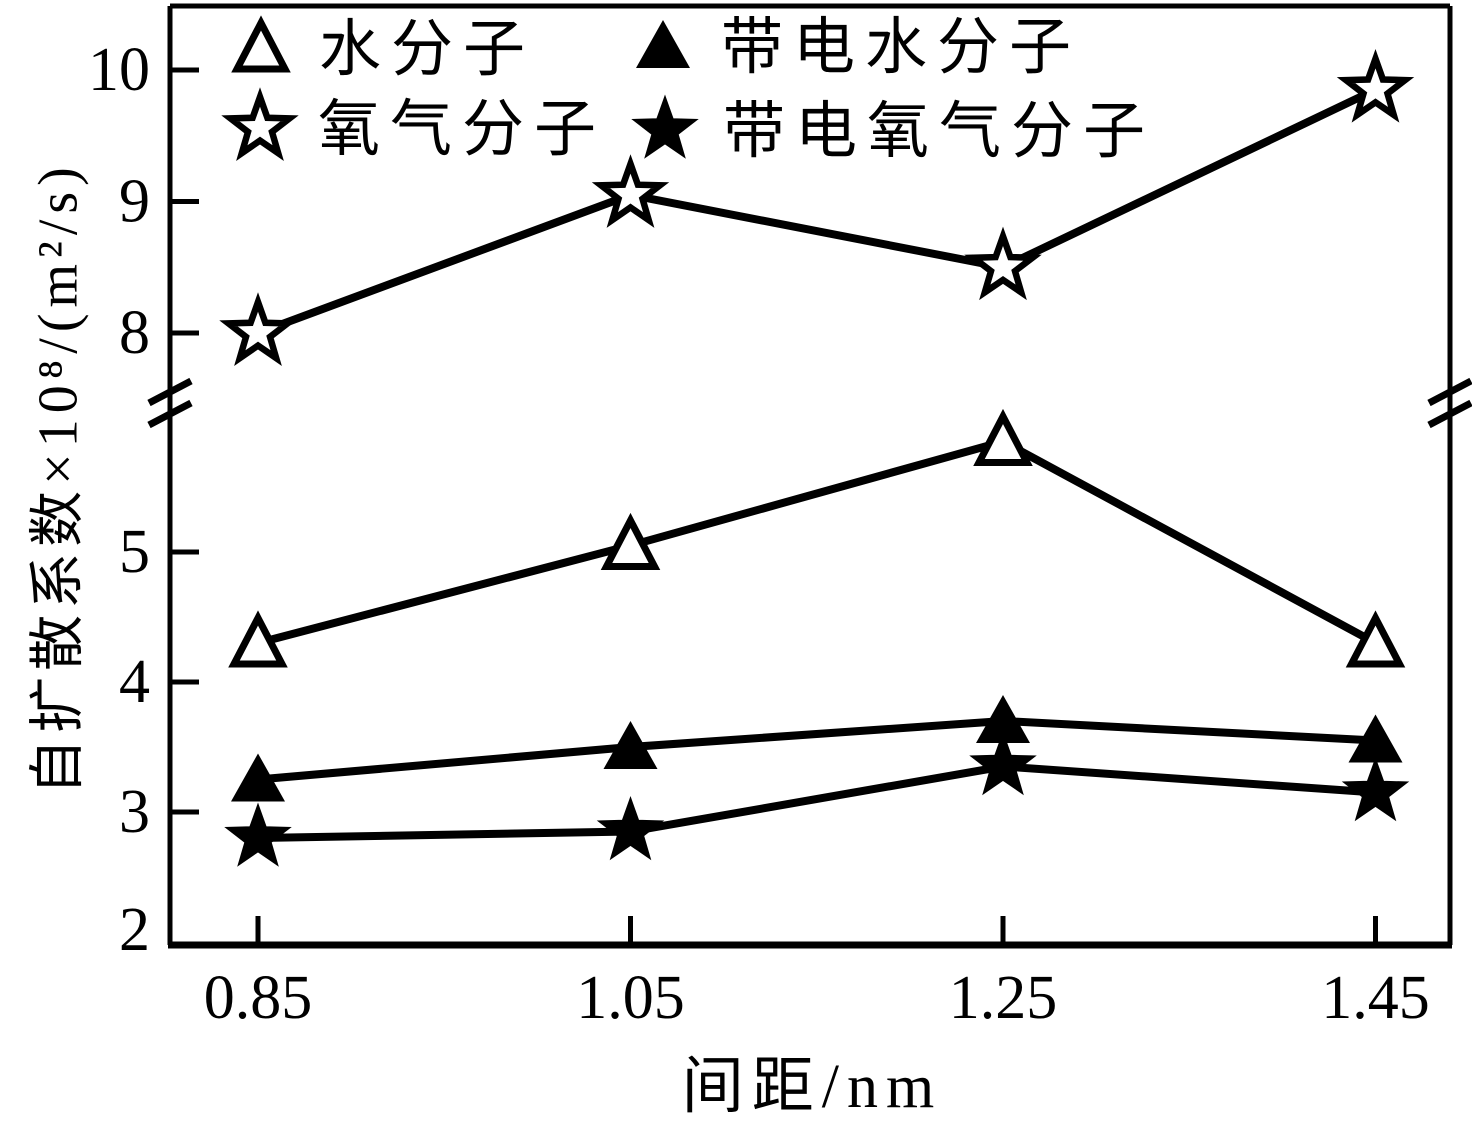 The width and height of the screenshot is (1472, 1125). Describe the element at coordinates (1375, 998) in the screenshot. I see `x-tick-label: 1.45` at that location.